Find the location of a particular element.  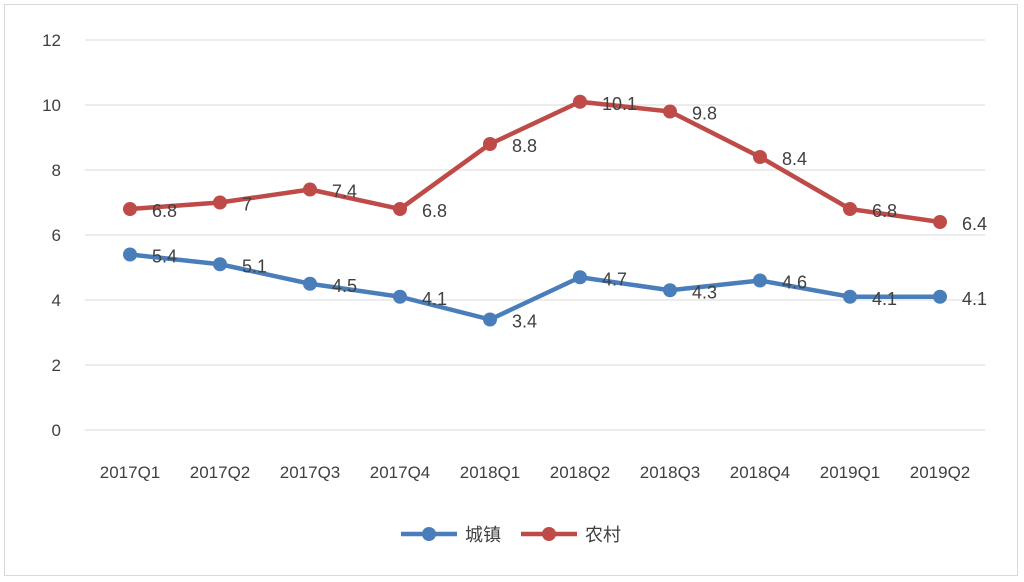

data-label: 4.6 is located at coordinates (794, 283).